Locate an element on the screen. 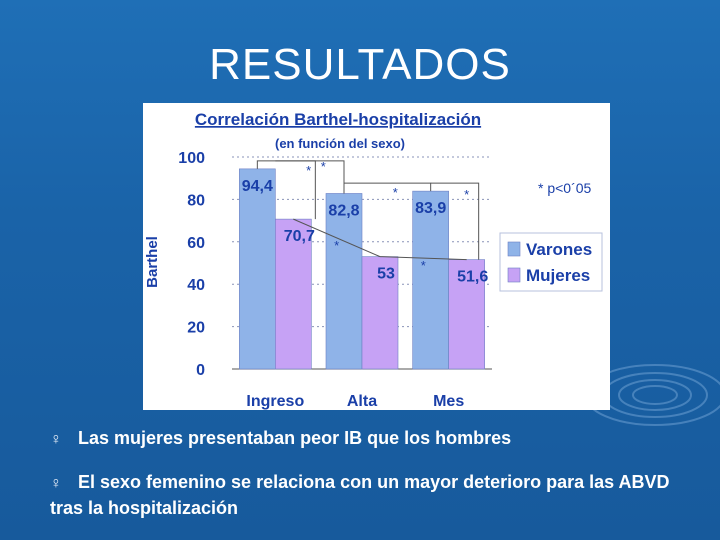  data-label: 83,9 is located at coordinates (430, 208).